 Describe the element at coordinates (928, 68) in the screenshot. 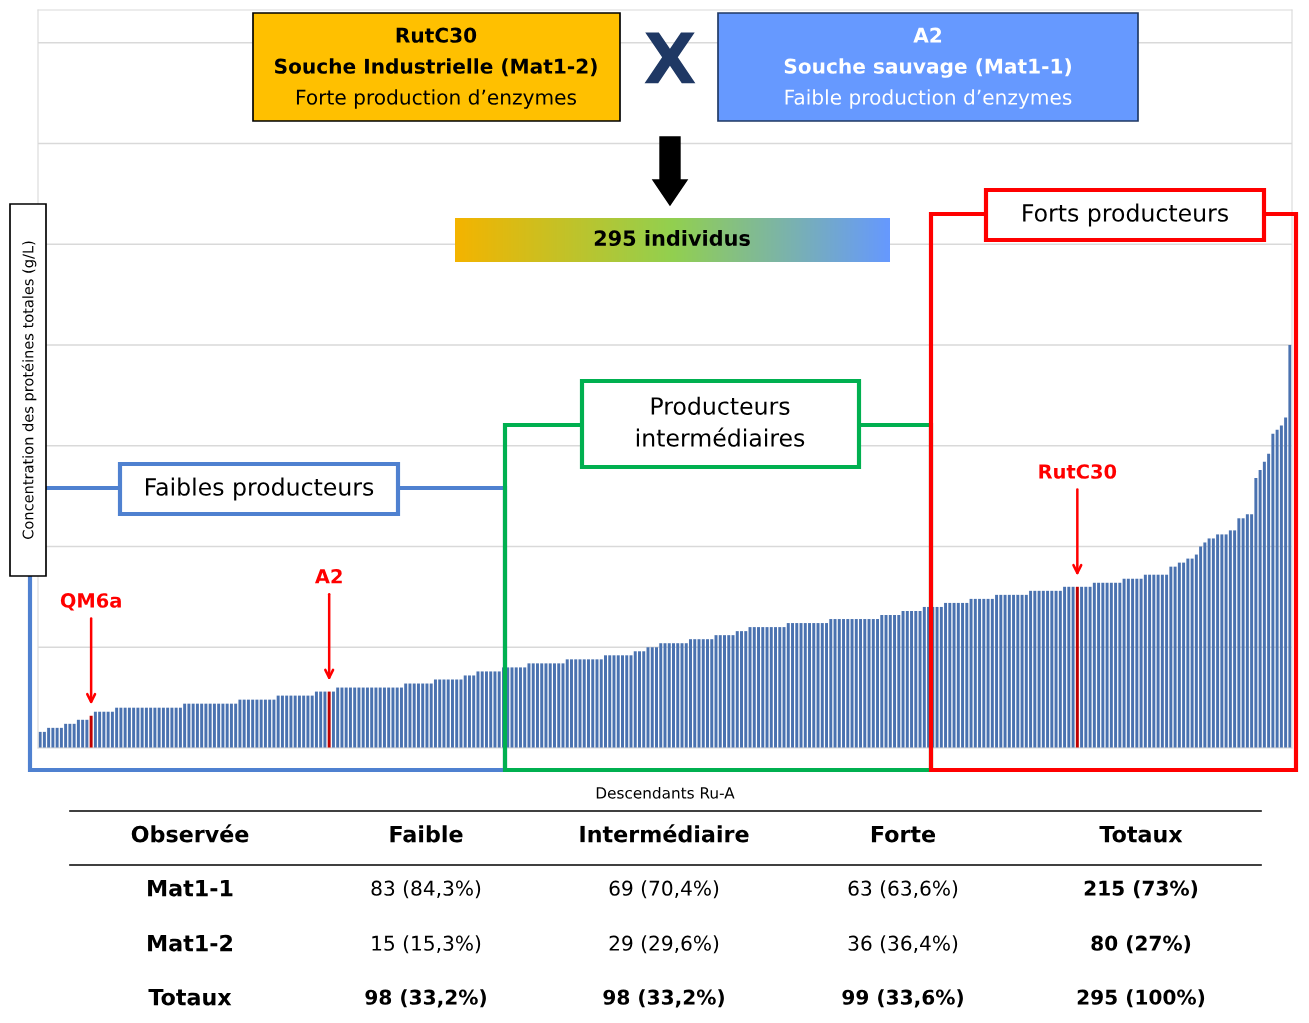

I see `text: A2 Souche sauvage (Mat1-1) Faible production d’enzymes` at that location.